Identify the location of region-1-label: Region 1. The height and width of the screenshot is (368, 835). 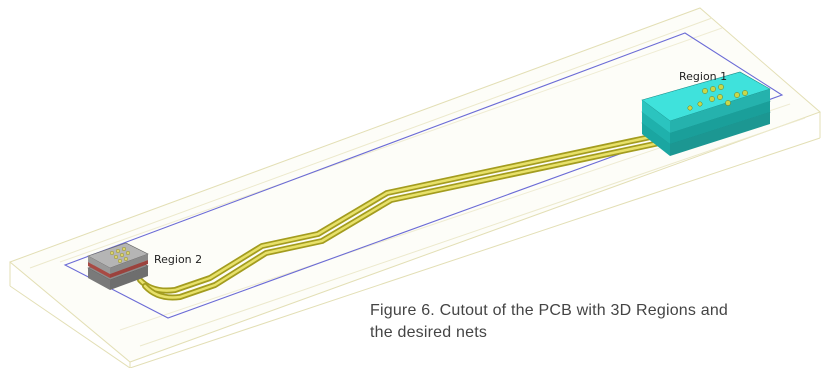
(703, 76).